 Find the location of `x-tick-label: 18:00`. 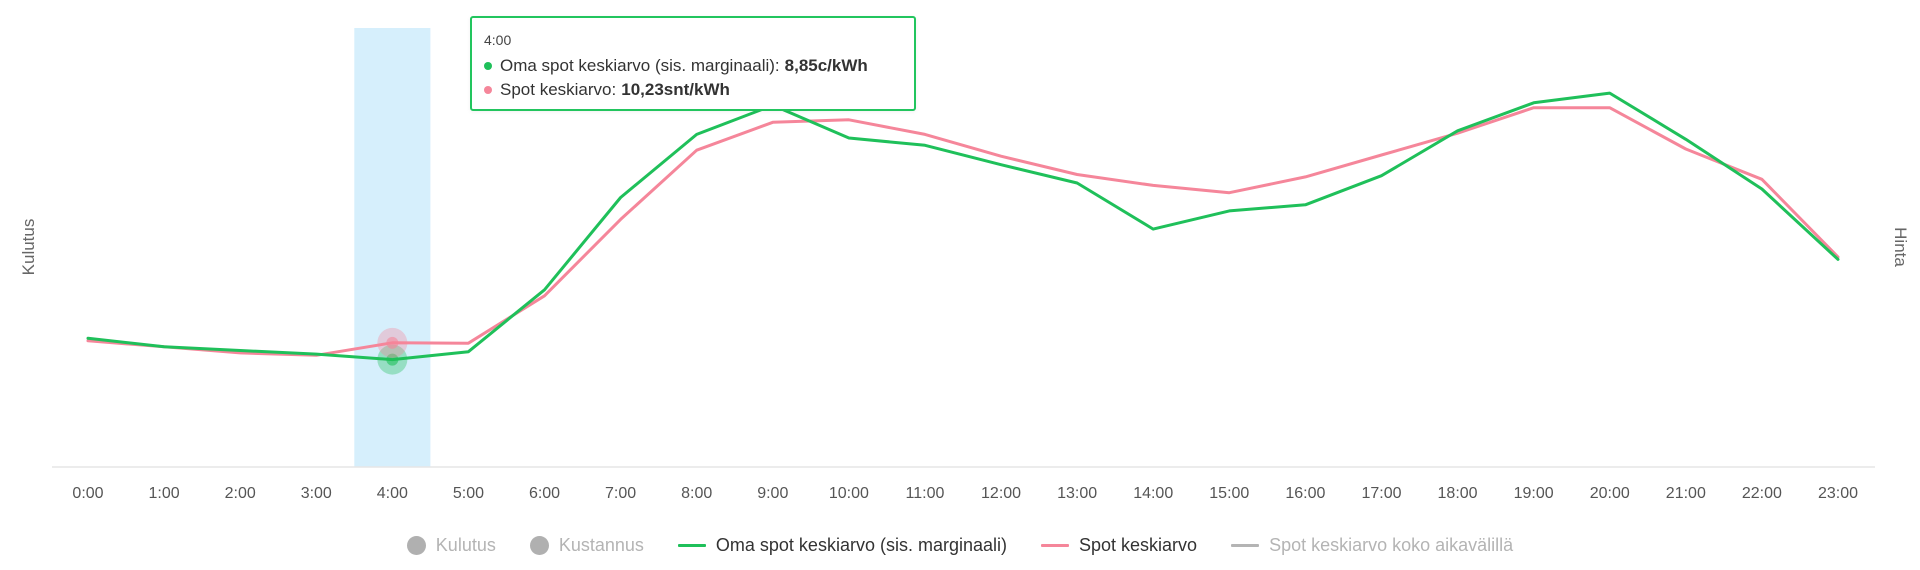

x-tick-label: 18:00 is located at coordinates (1458, 493).